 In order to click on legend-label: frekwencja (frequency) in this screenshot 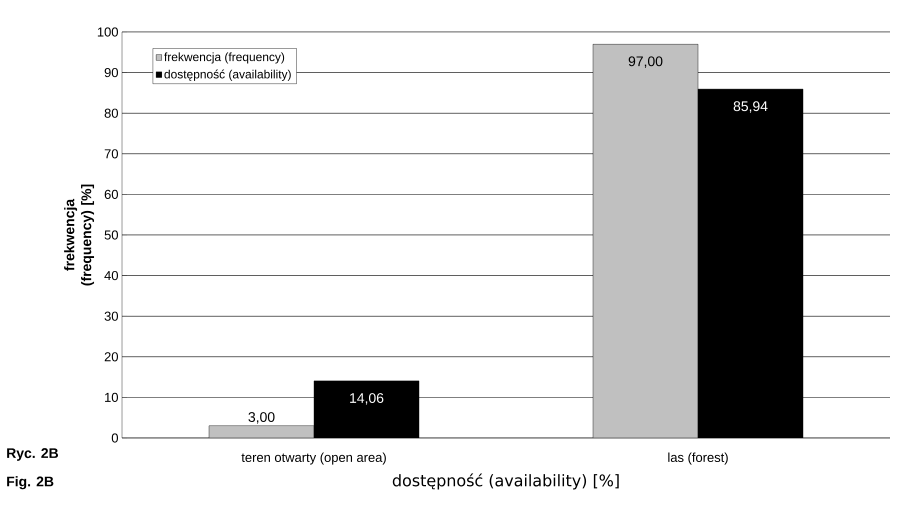, I will do `click(224, 58)`.